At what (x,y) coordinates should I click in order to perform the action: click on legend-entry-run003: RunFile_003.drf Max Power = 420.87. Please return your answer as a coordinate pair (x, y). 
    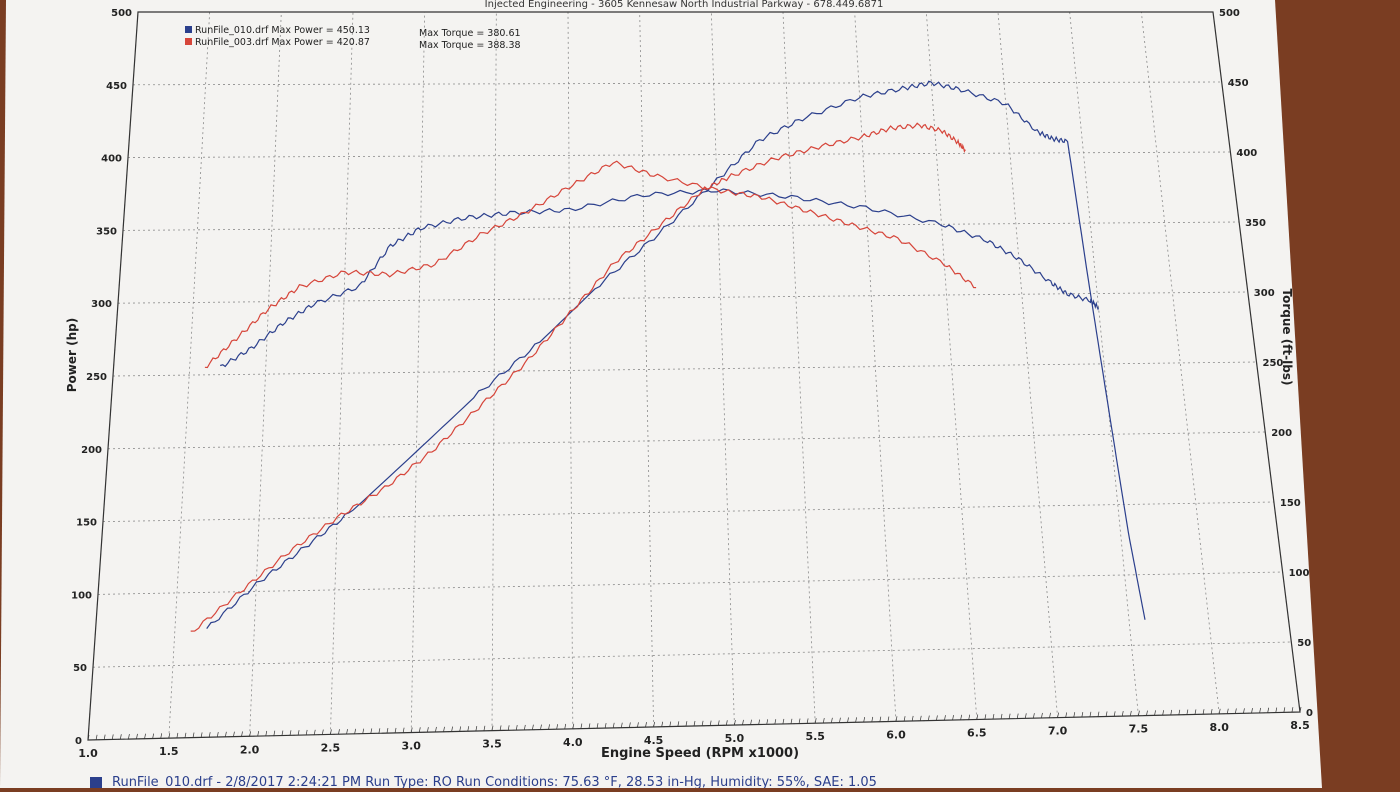
    Looking at the image, I should click on (282, 42).